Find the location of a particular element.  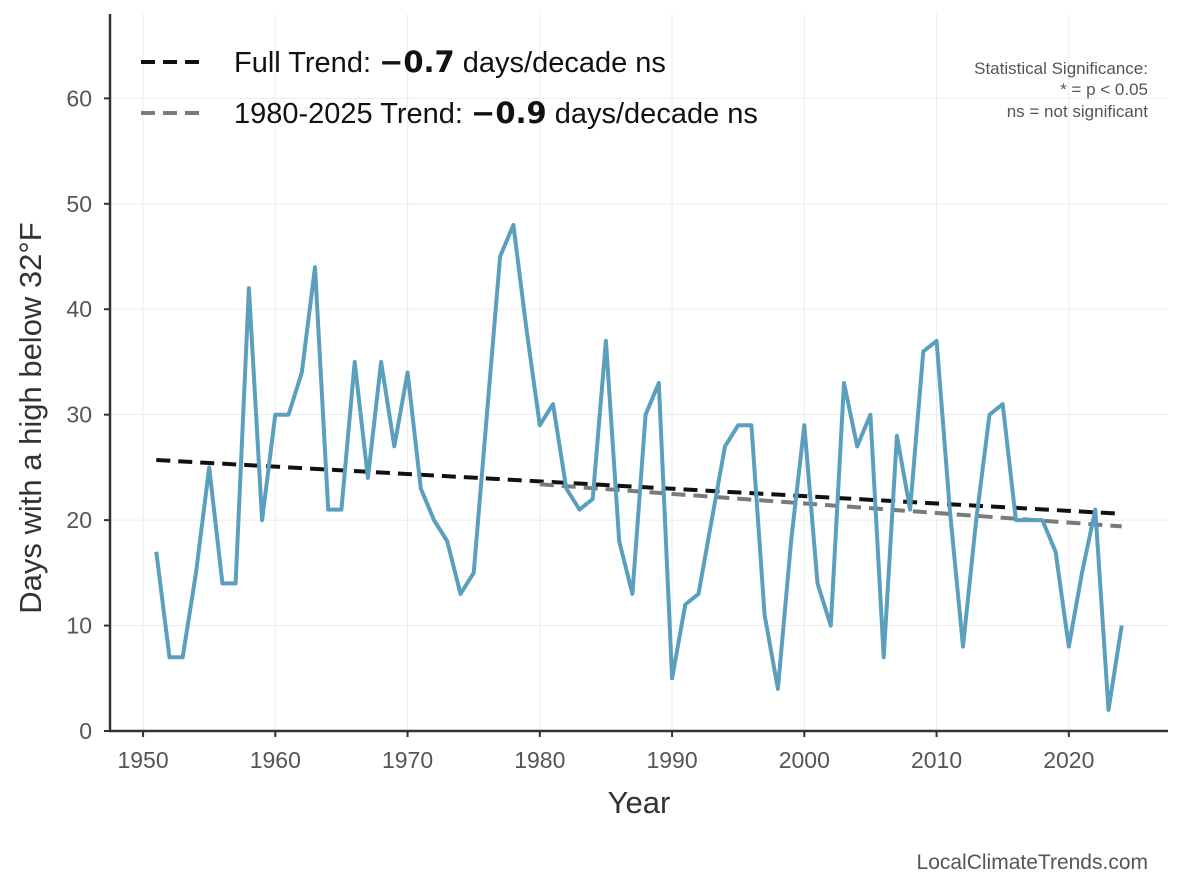

y-tick-label: 60 is located at coordinates (79, 98).